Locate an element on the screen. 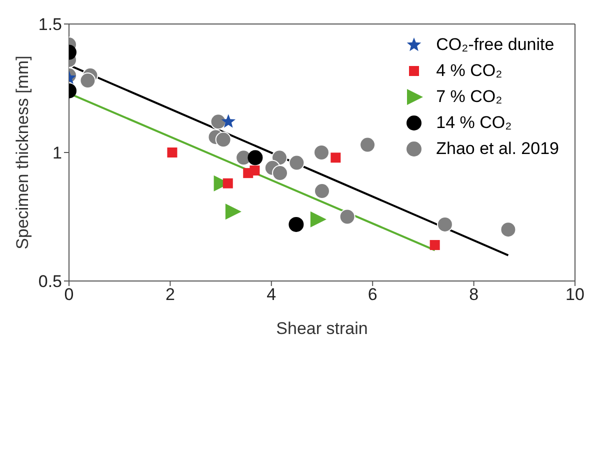 This screenshot has width=589, height=464. y-tick-label: 1.5 is located at coordinates (50, 24).